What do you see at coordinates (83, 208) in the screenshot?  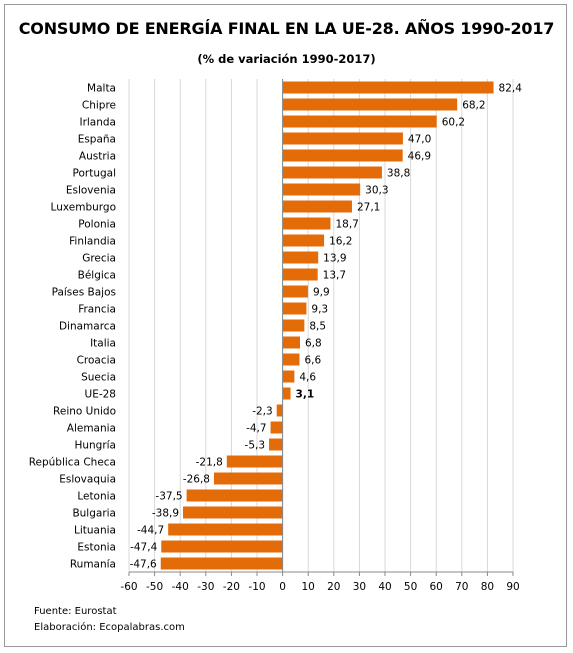 I see `category-label: Luxemburgo` at bounding box center [83, 208].